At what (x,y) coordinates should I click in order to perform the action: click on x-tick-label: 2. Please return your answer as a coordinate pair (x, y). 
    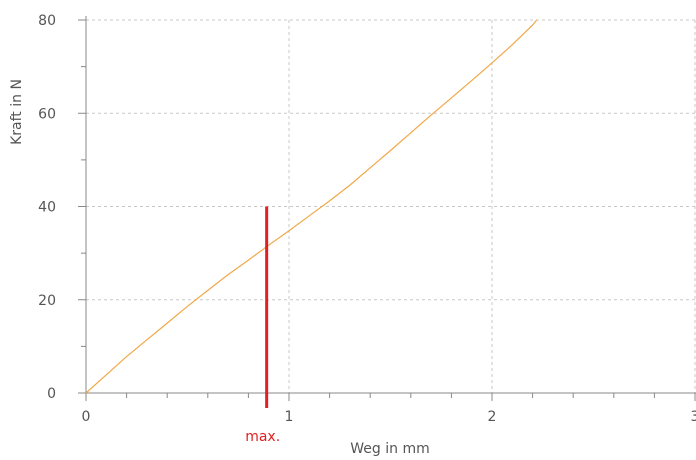
    Looking at the image, I should click on (492, 417).